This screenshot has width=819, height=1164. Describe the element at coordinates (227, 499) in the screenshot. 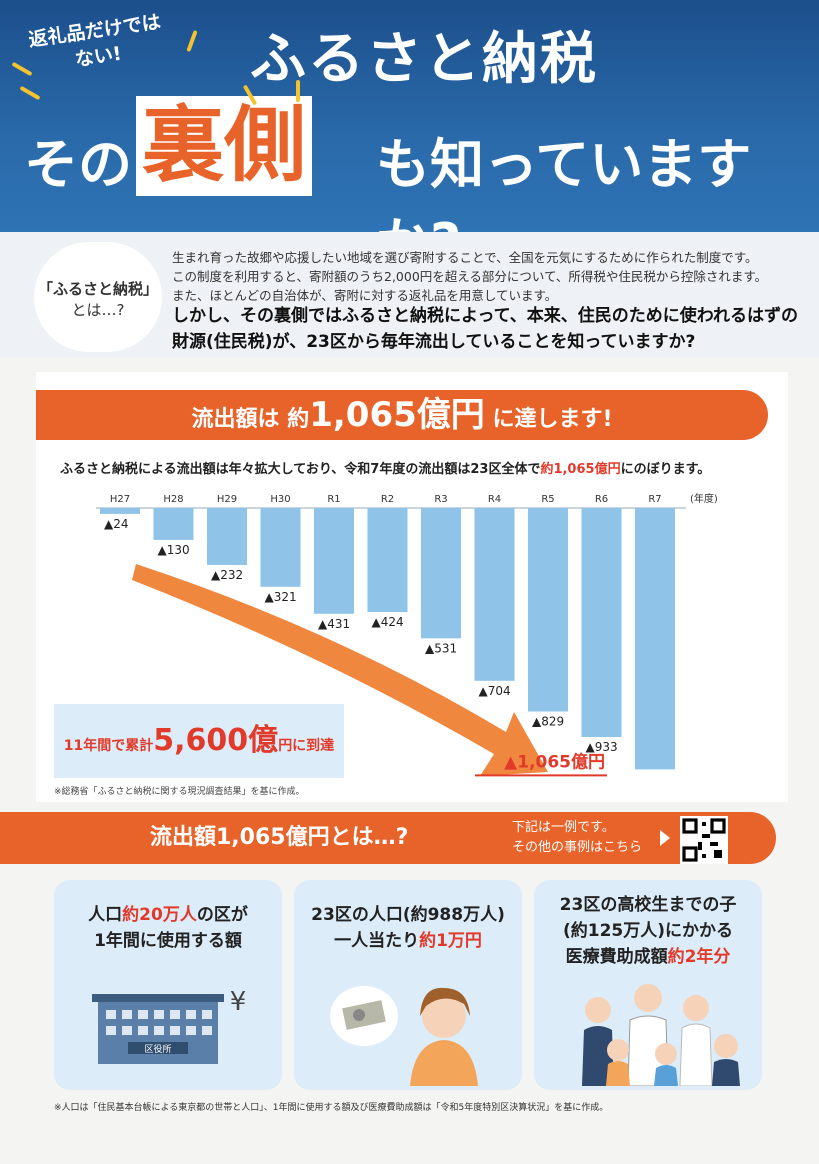

I see `x-tick-label: H29` at that location.